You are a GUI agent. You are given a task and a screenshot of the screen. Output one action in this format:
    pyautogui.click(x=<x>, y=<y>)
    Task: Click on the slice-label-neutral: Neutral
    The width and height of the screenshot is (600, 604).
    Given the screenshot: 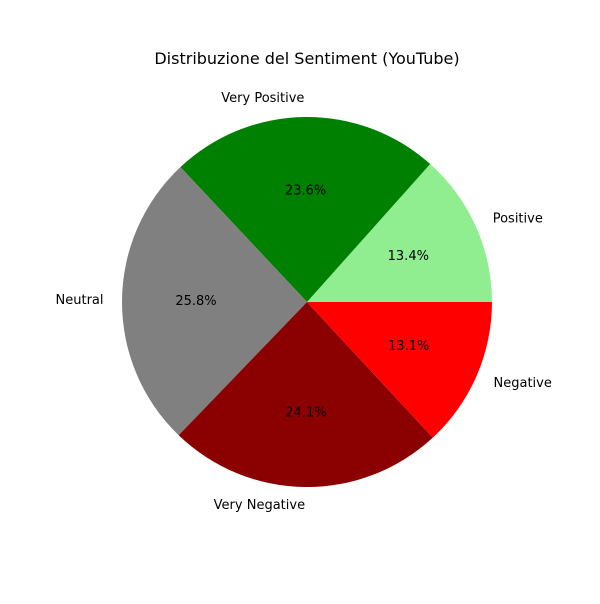 What is the action you would take?
    pyautogui.click(x=80, y=300)
    